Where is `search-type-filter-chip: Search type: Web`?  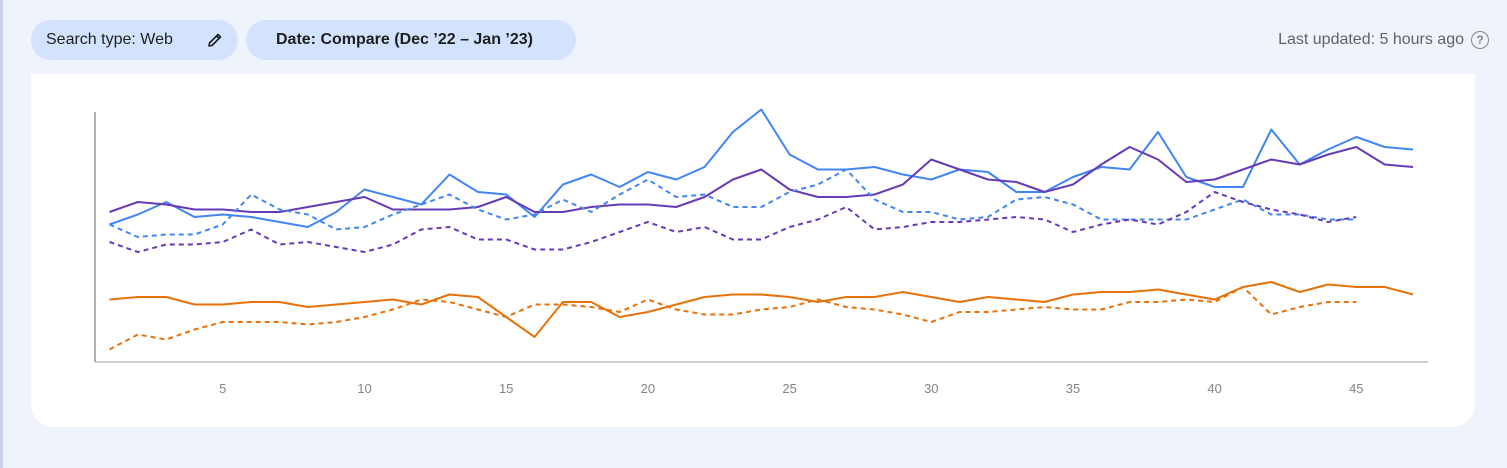 search-type-filter-chip: Search type: Web is located at coordinates (134, 40).